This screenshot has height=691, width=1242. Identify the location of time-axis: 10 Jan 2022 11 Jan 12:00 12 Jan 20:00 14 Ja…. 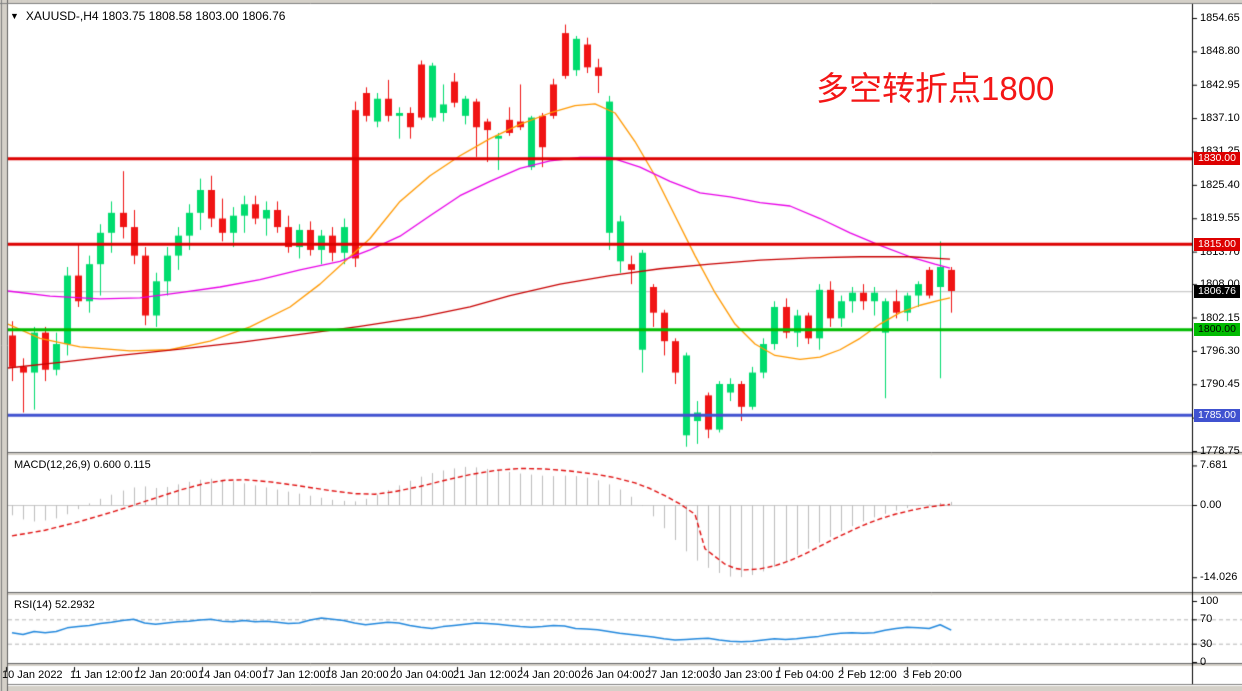
(621, 677).